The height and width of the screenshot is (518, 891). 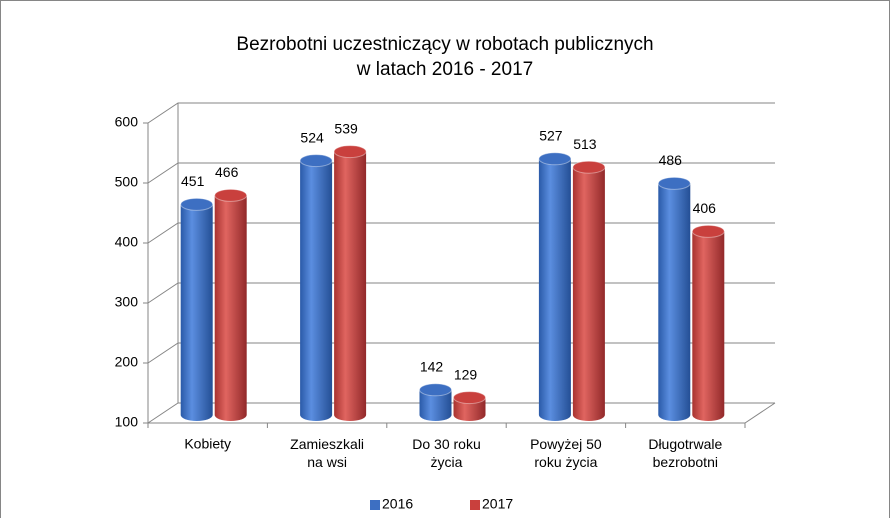 What do you see at coordinates (551, 136) in the screenshot?
I see `value-label: 527` at bounding box center [551, 136].